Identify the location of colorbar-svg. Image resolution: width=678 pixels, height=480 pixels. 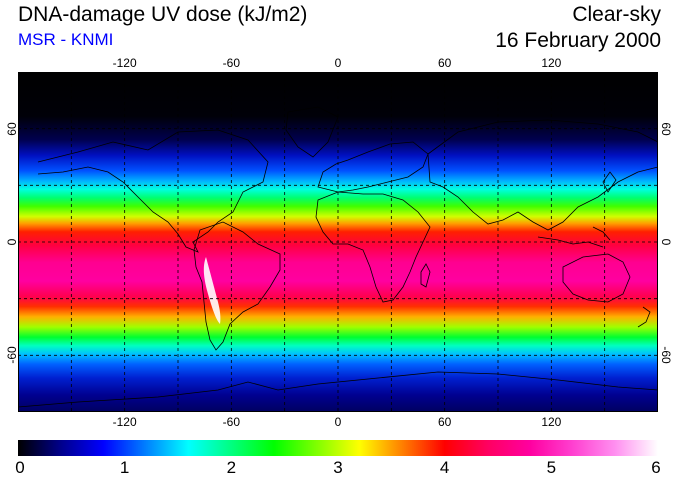
(338, 448).